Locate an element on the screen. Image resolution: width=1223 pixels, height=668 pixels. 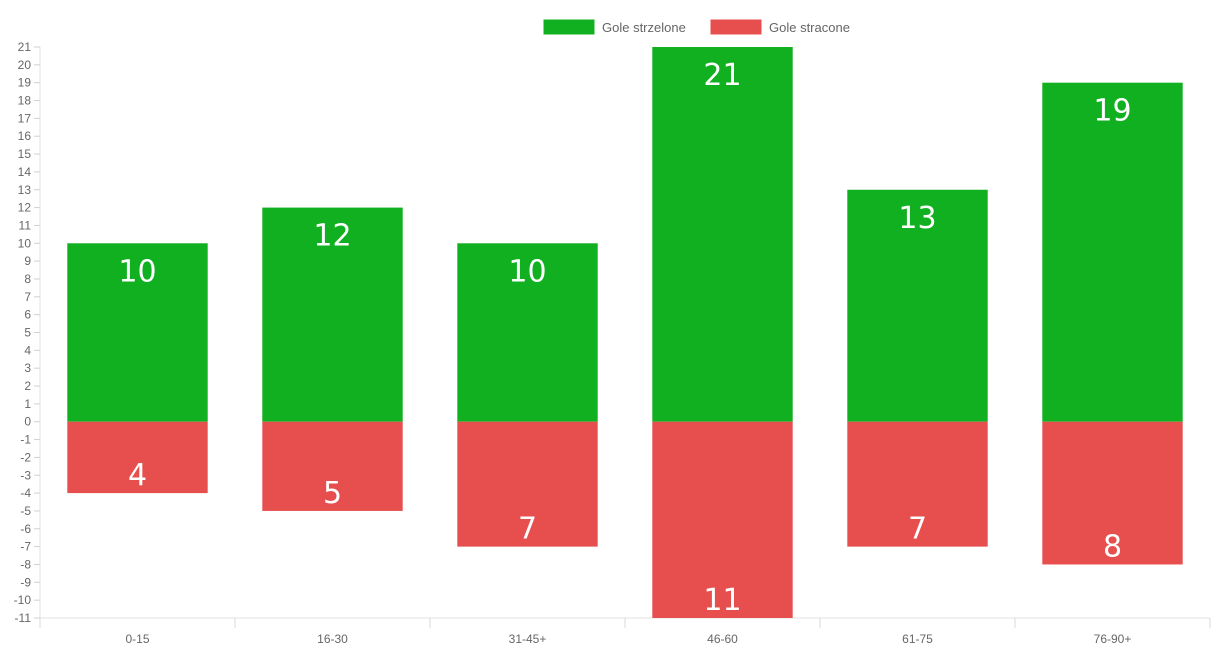
y-tick-label: 7 is located at coordinates (27, 297).